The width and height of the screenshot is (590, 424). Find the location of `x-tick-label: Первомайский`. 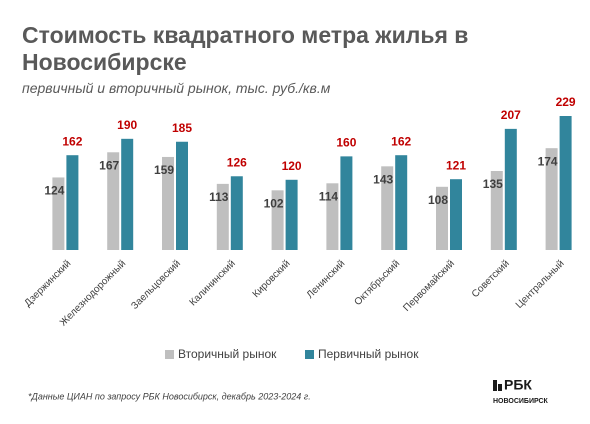

x-tick-label: Первомайский is located at coordinates (429, 286).